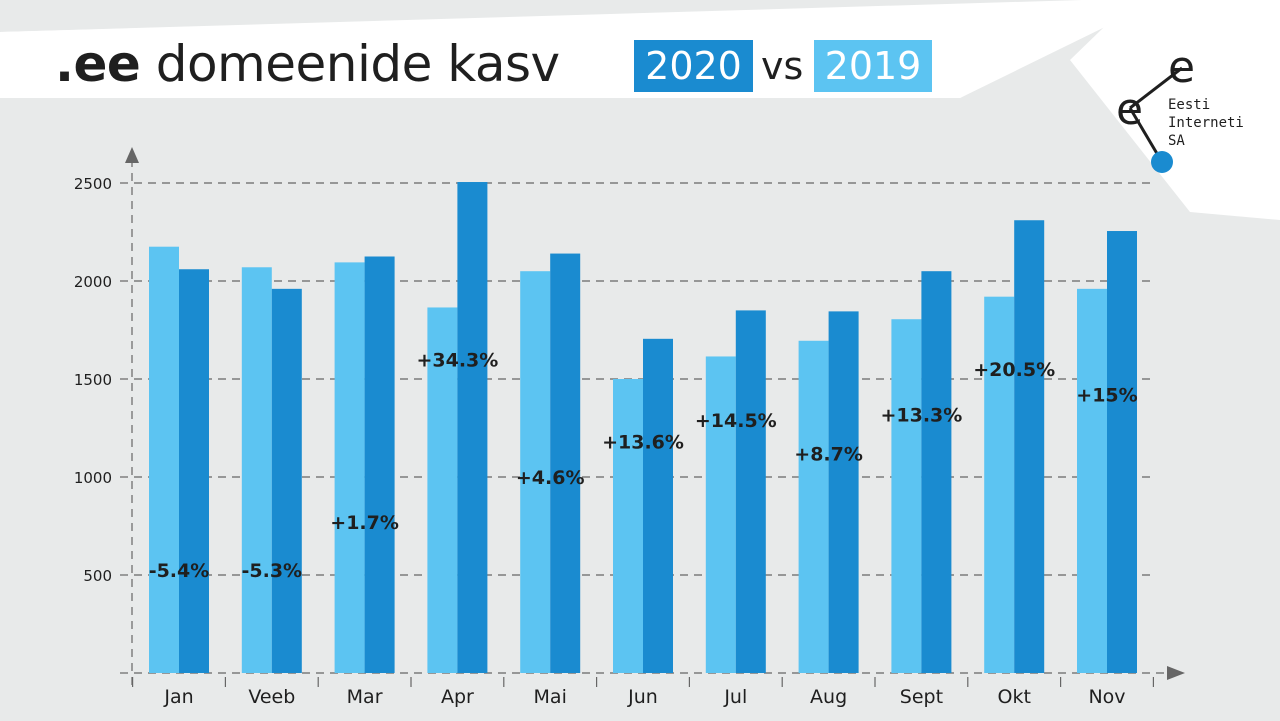 The height and width of the screenshot is (721, 1280). I want to click on y-tick-label: 1000, so click(93, 478).